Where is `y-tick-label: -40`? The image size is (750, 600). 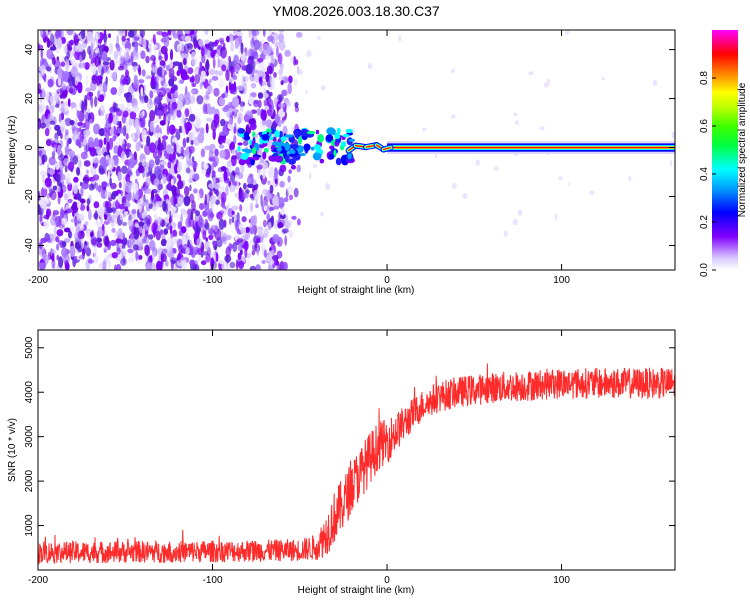
y-tick-label: -40 is located at coordinates (29, 245).